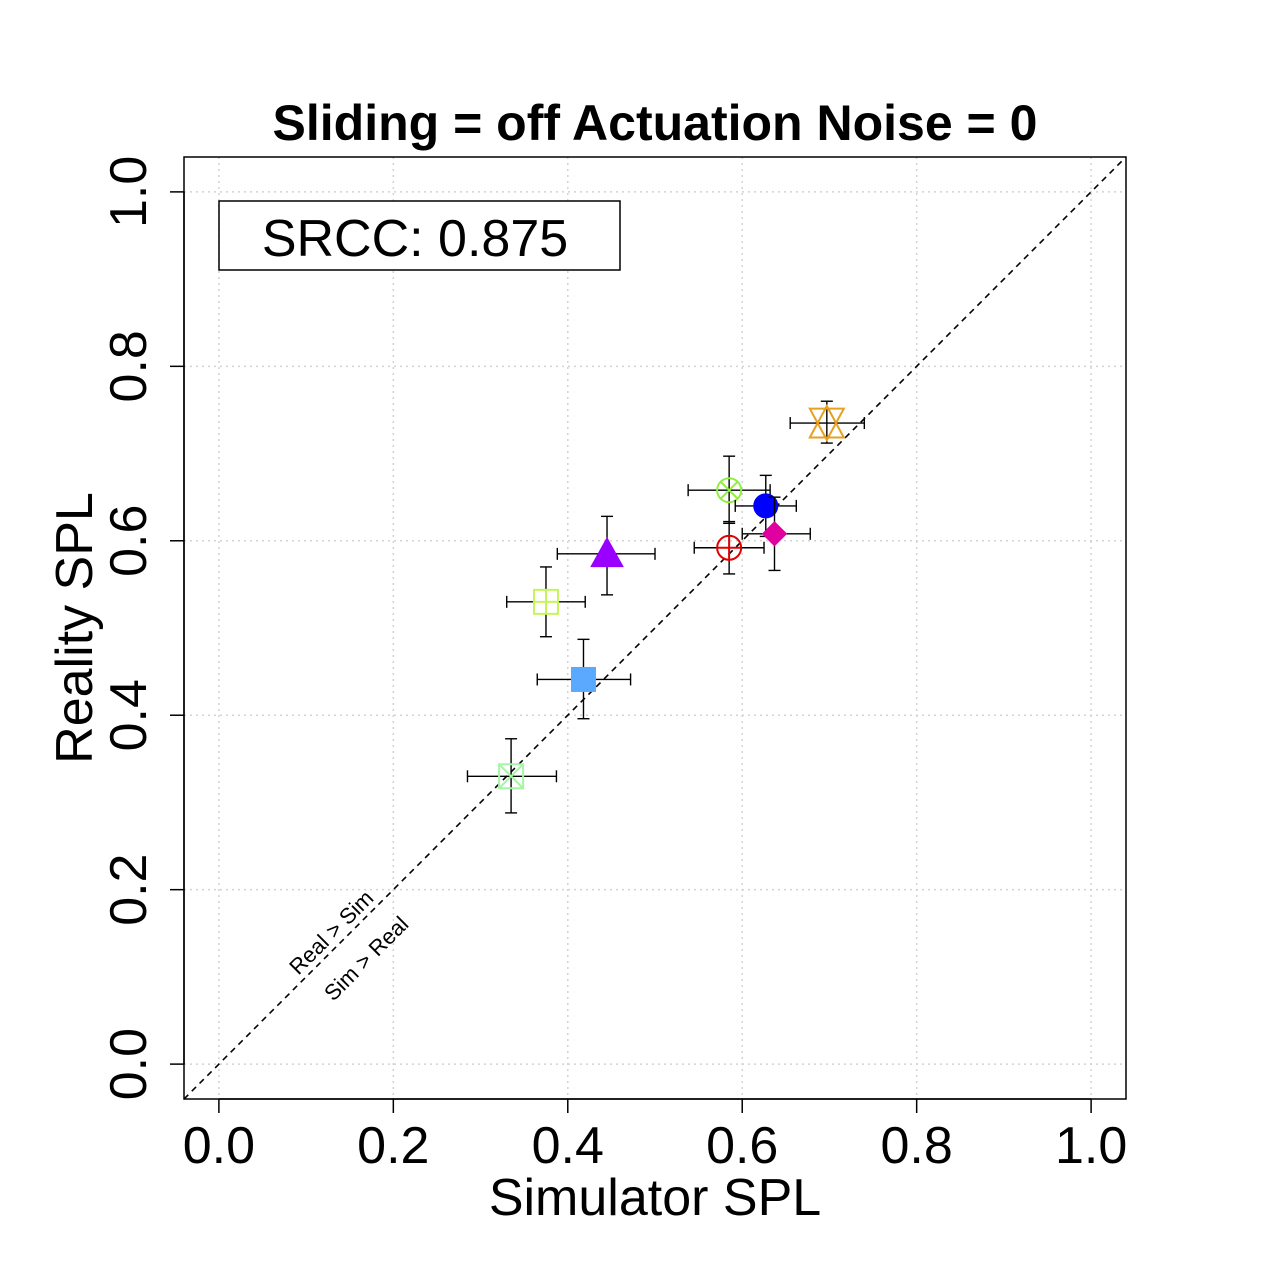 The image size is (1275, 1275). Describe the element at coordinates (655, 123) in the screenshot. I see `chart-title: Sliding = off Actuation Noise = 0` at that location.